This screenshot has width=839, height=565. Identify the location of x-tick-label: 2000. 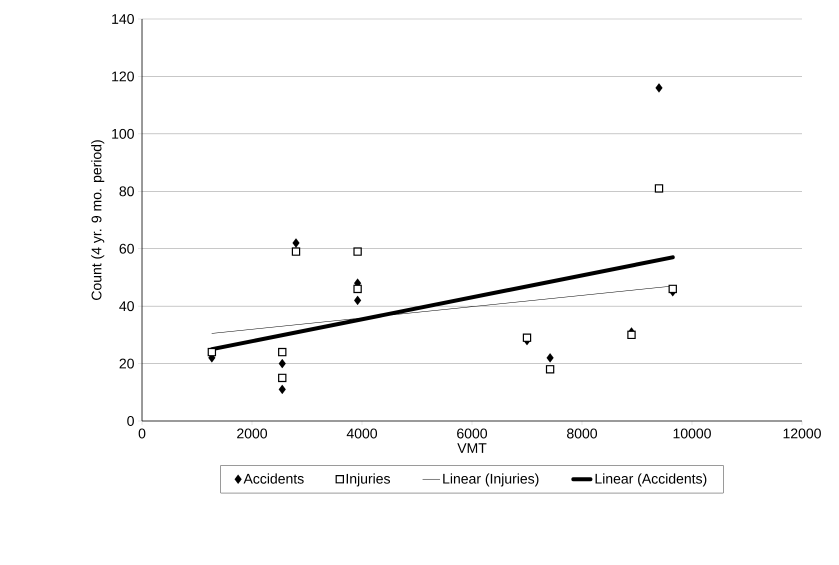
(252, 433).